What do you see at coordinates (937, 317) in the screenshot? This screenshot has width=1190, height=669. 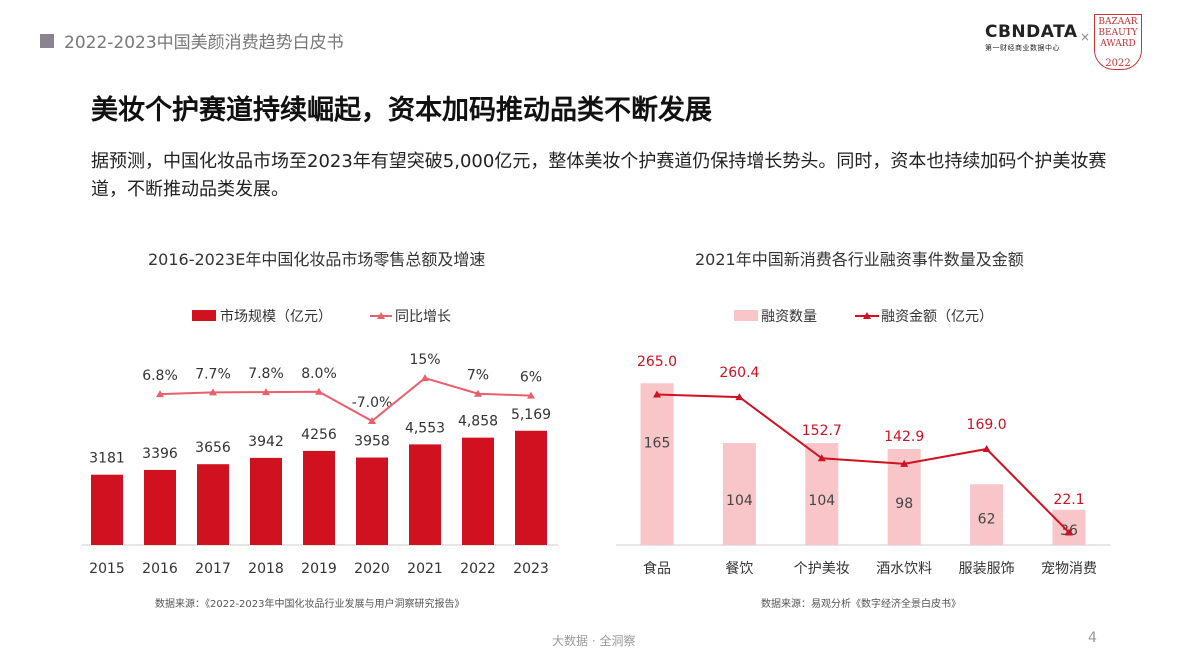 I see `chart2-legend-line-label: 融资金额（亿元）` at bounding box center [937, 317].